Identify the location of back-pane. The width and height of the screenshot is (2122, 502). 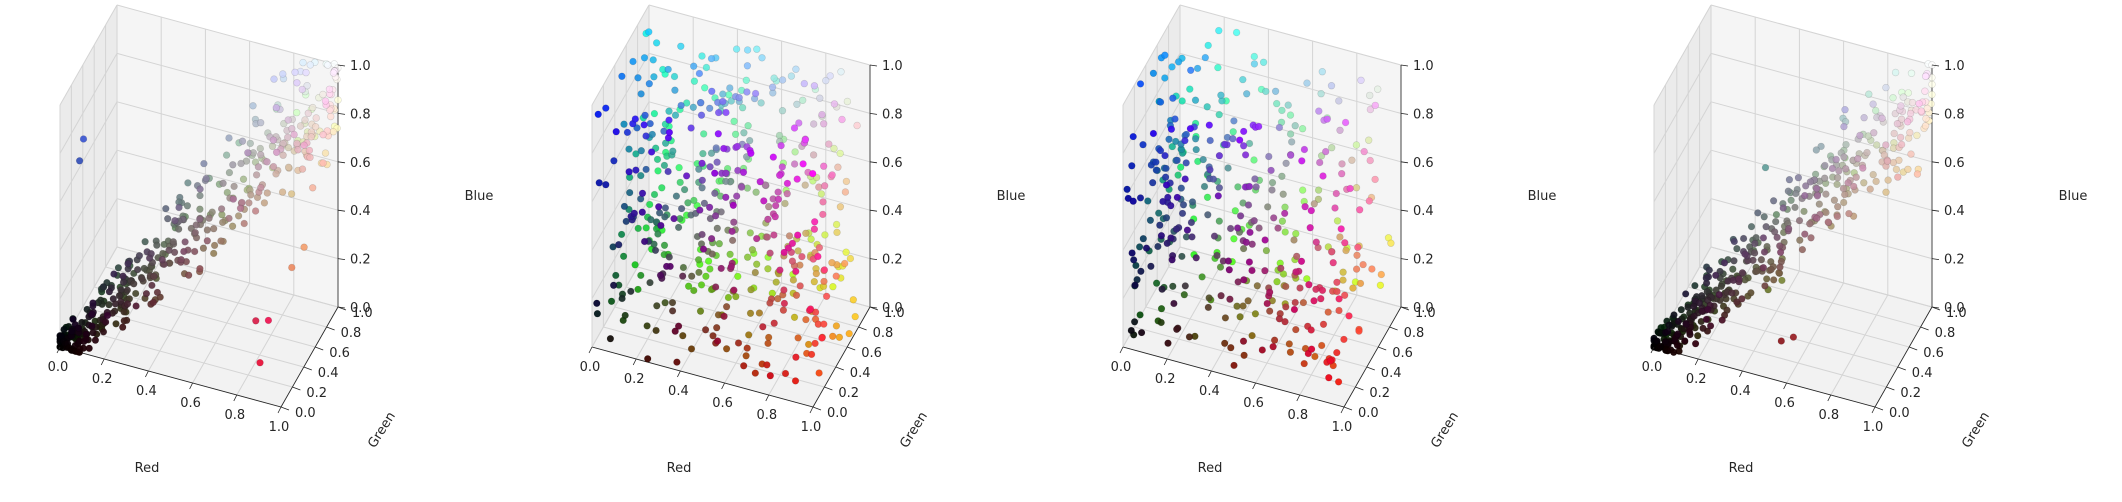
(1821, 156).